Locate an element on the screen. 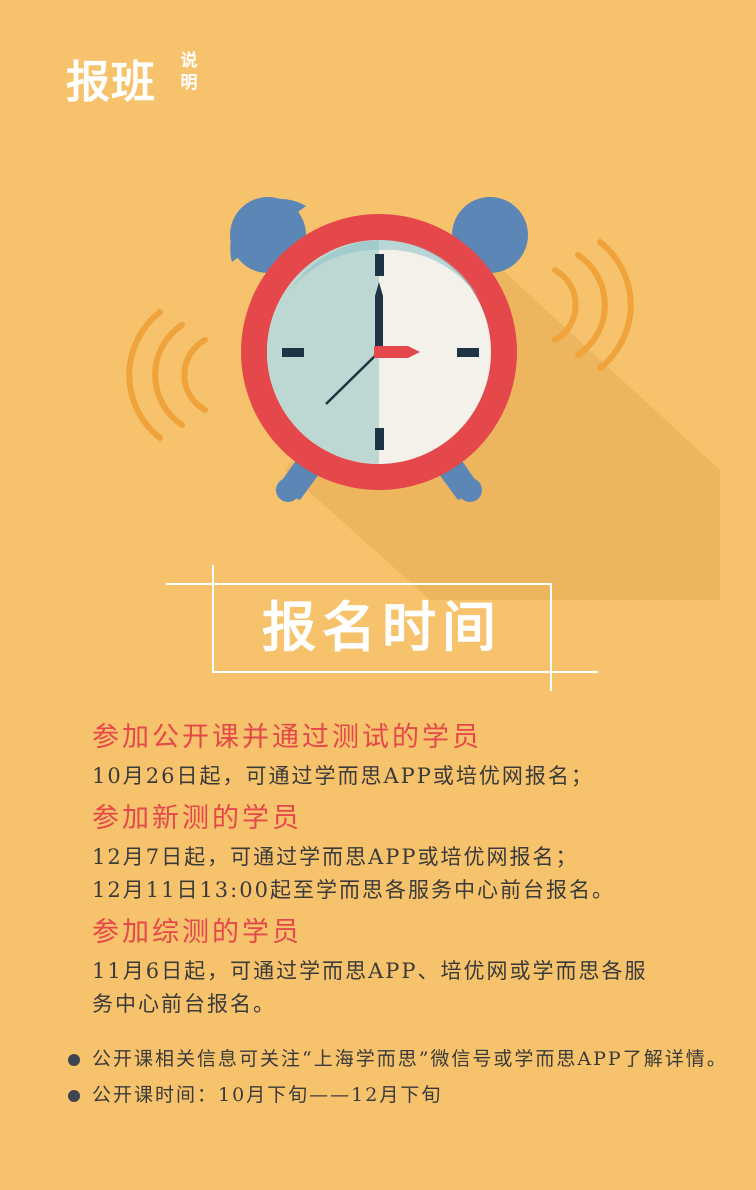 This screenshot has height=1190, width=756. header-subtitle: 说明 is located at coordinates (189, 72).